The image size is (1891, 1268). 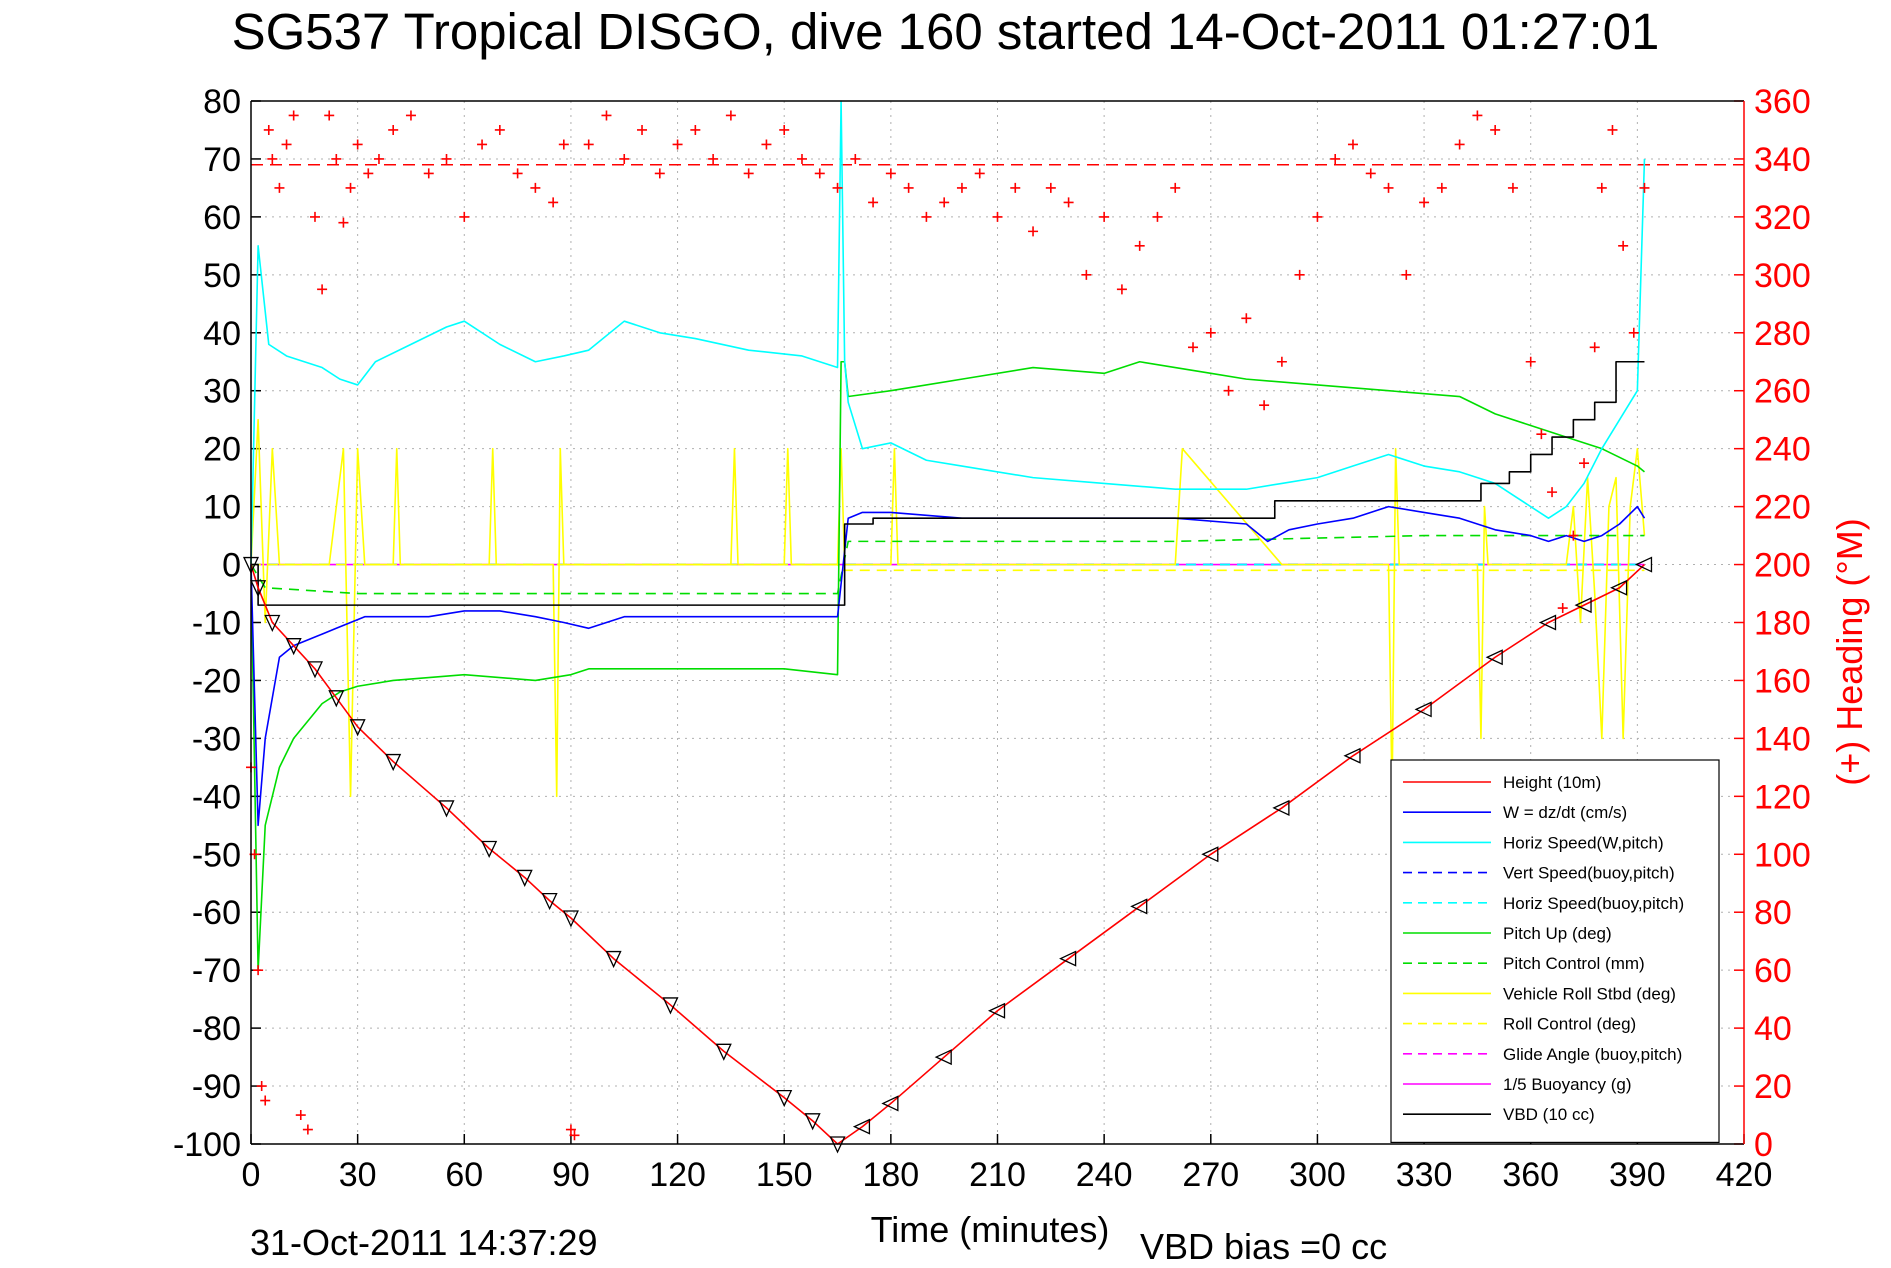 I want to click on series-line-roll-control-deg, so click(x=948, y=567).